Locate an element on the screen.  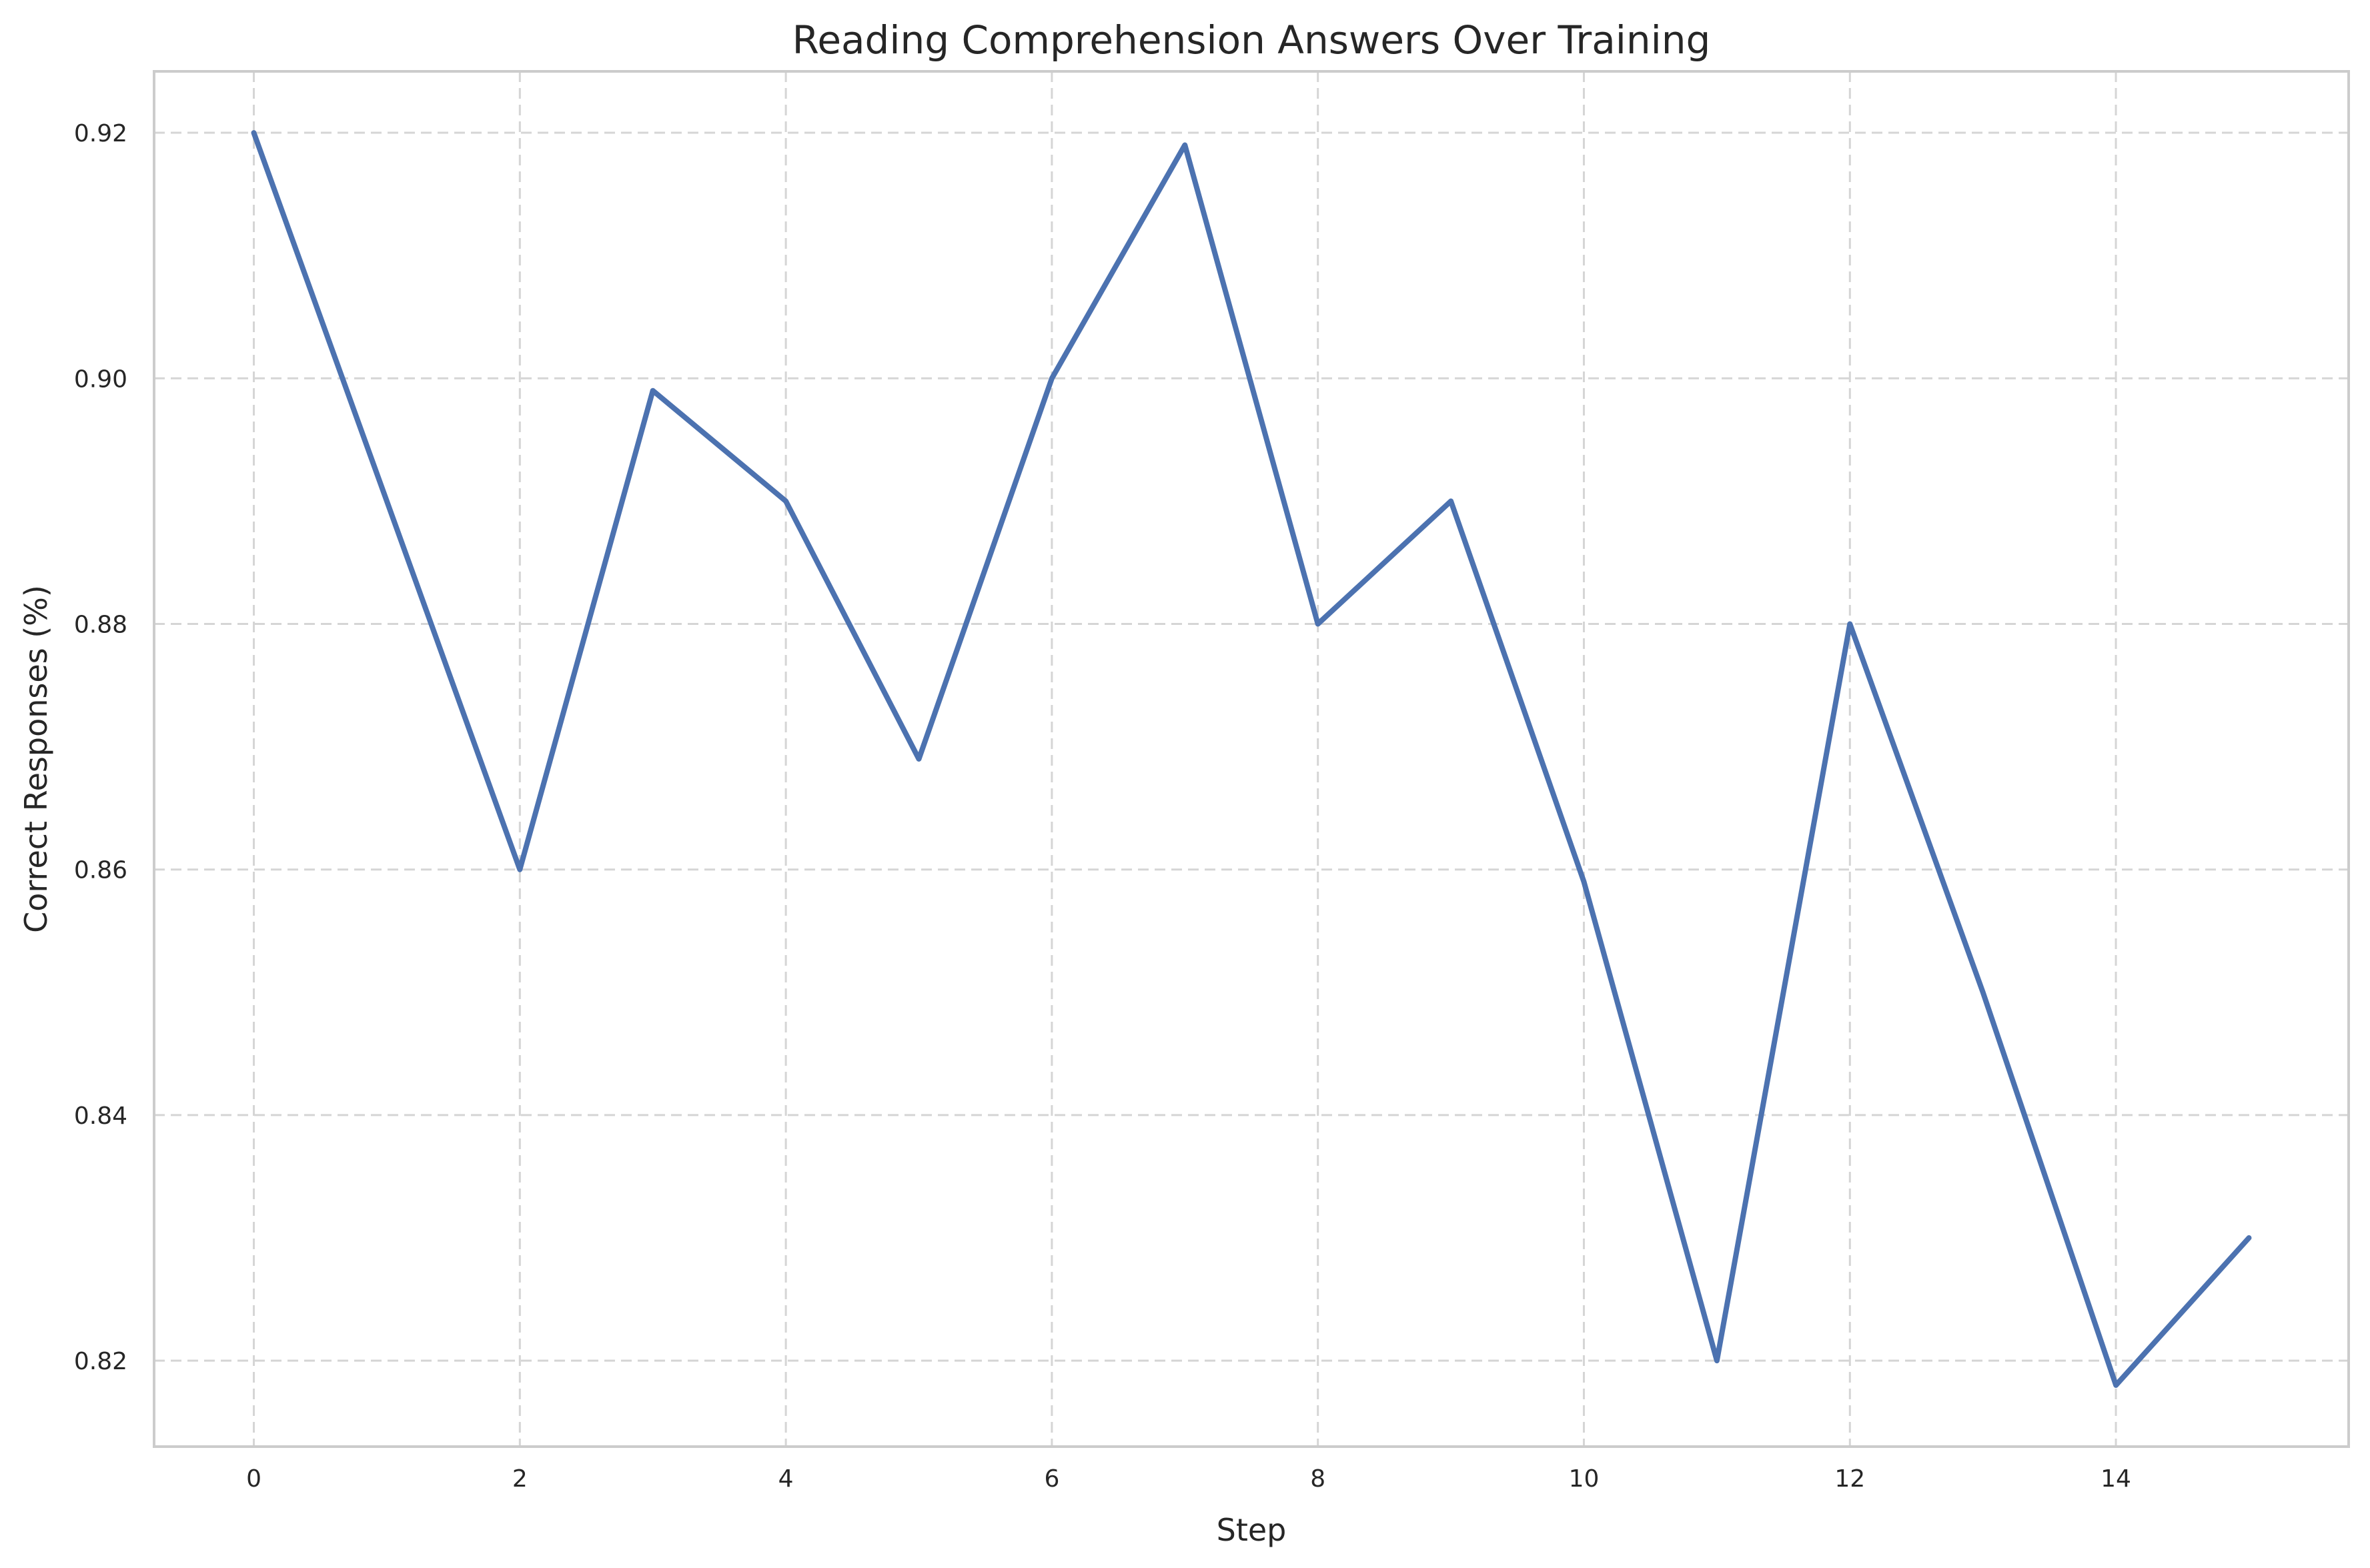
x-tick-label: 14 is located at coordinates (2116, 1479).